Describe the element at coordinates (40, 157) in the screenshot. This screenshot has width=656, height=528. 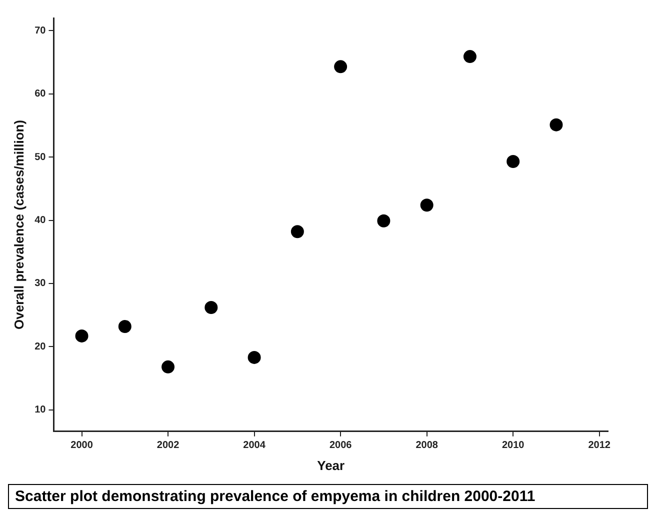
I see `y-tick-label: 50` at that location.